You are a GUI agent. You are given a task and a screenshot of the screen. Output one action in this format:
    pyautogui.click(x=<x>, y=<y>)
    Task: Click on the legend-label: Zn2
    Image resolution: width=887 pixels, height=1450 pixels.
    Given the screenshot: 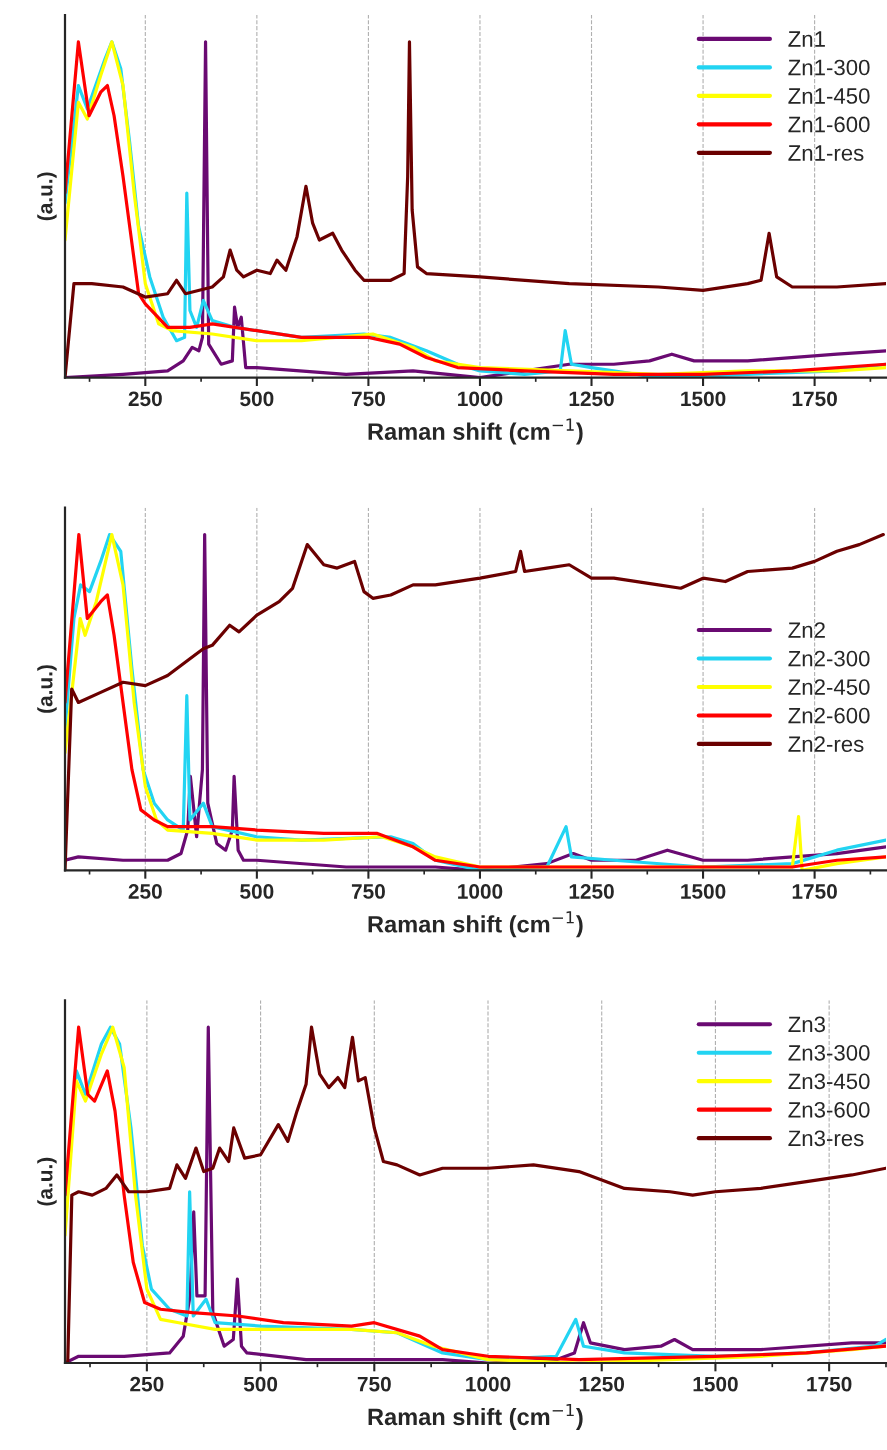 What is the action you would take?
    pyautogui.click(x=806, y=630)
    